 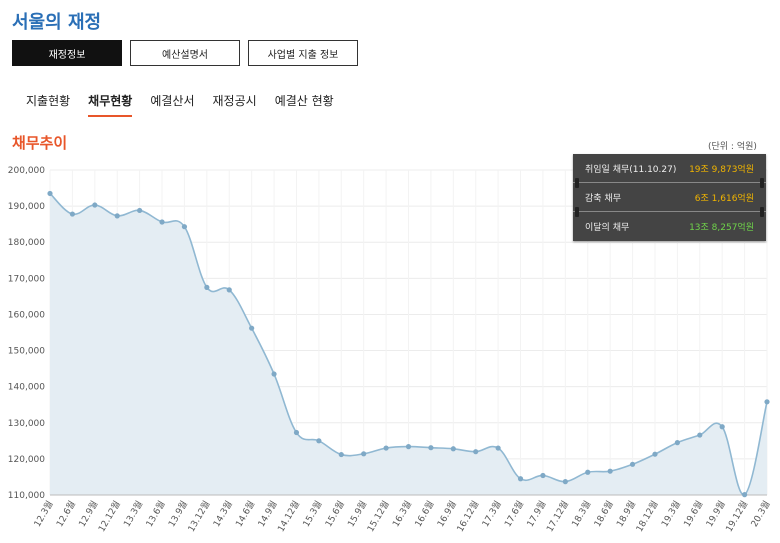 What do you see at coordinates (67, 53) in the screenshot?
I see `finance-info-button: 재정정보` at bounding box center [67, 53].